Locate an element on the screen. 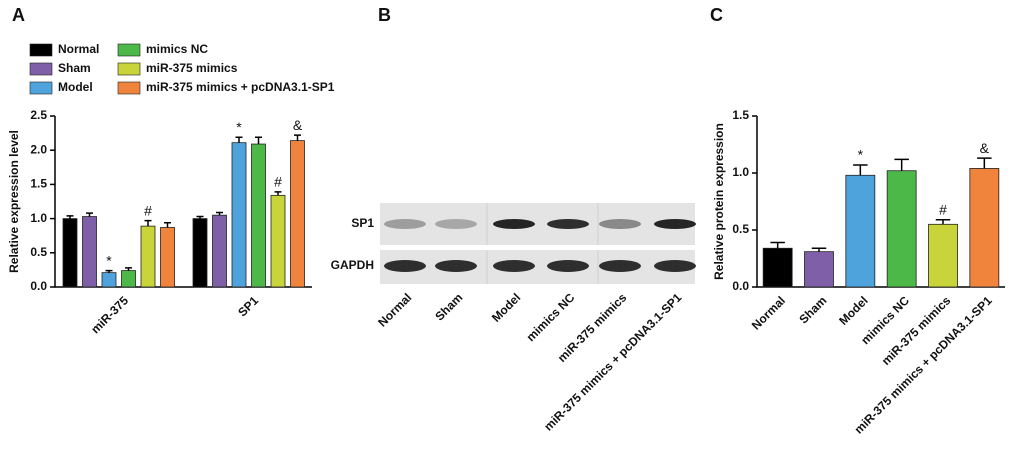 The width and height of the screenshot is (1020, 454). legend-label: mimics NC is located at coordinates (177, 49).